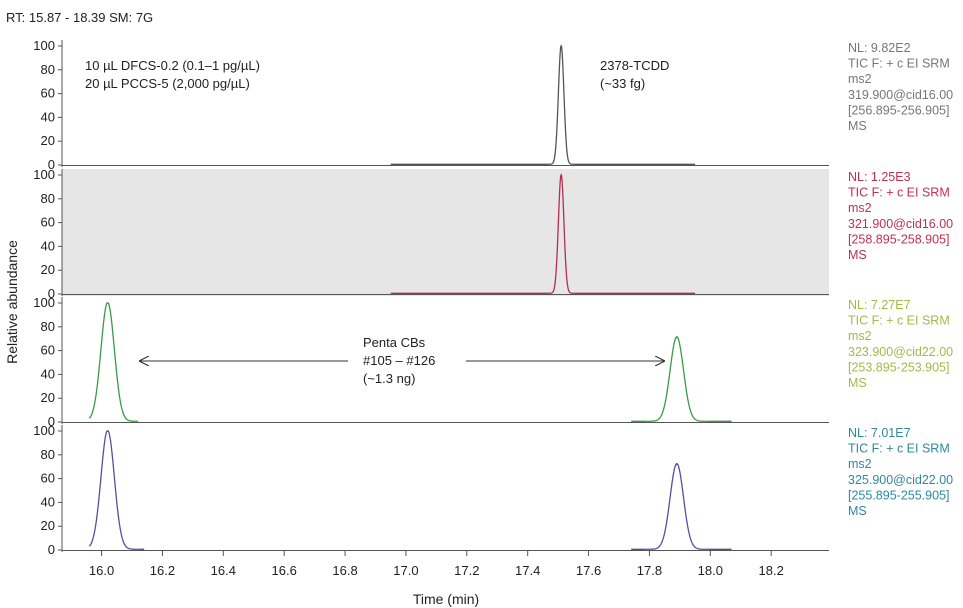 Image resolution: width=963 pixels, height=608 pixels. Describe the element at coordinates (898, 110) in the screenshot. I see `panel-info-line: [256.895-256.905]` at that location.